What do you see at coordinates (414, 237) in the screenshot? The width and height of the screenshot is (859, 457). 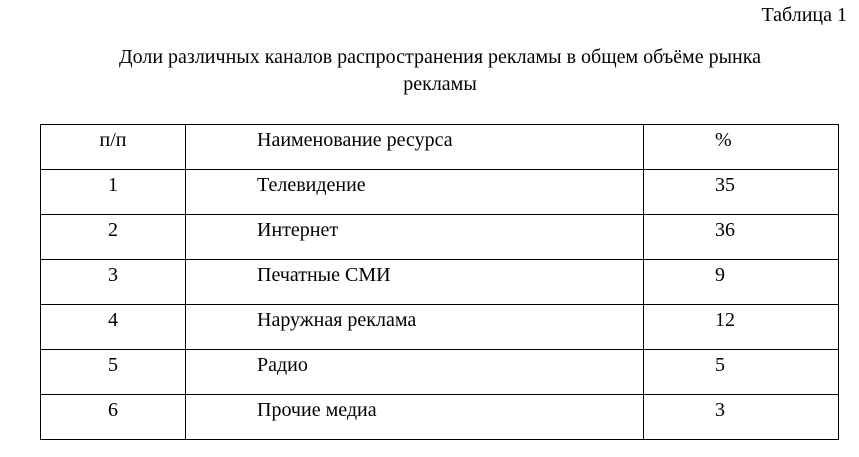 I see `cell-resource-name: Интернет` at bounding box center [414, 237].